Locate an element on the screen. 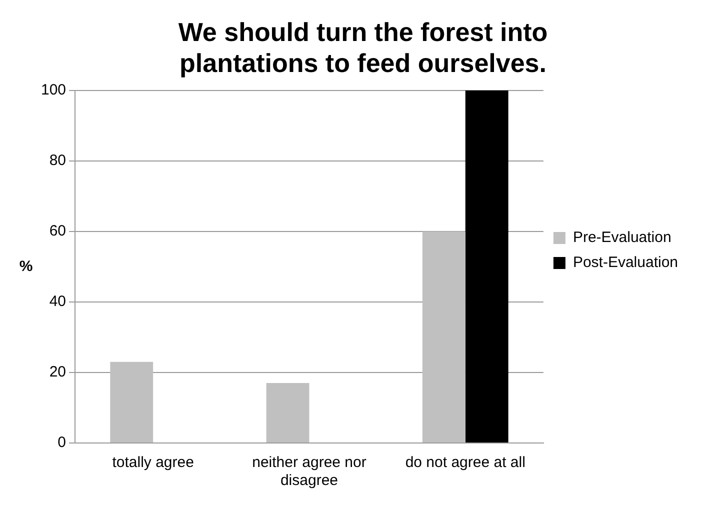 Image resolution: width=701 pixels, height=508 pixels. y-tick-label: 20 is located at coordinates (57, 372).